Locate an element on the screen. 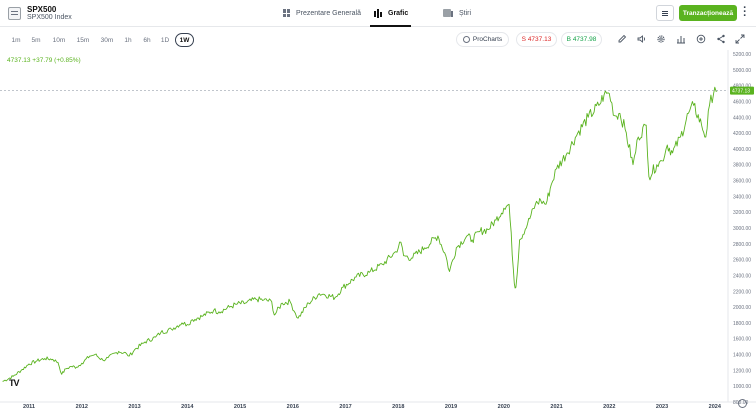 This screenshot has width=756, height=412. timeframe-6h: 6h is located at coordinates (147, 40).